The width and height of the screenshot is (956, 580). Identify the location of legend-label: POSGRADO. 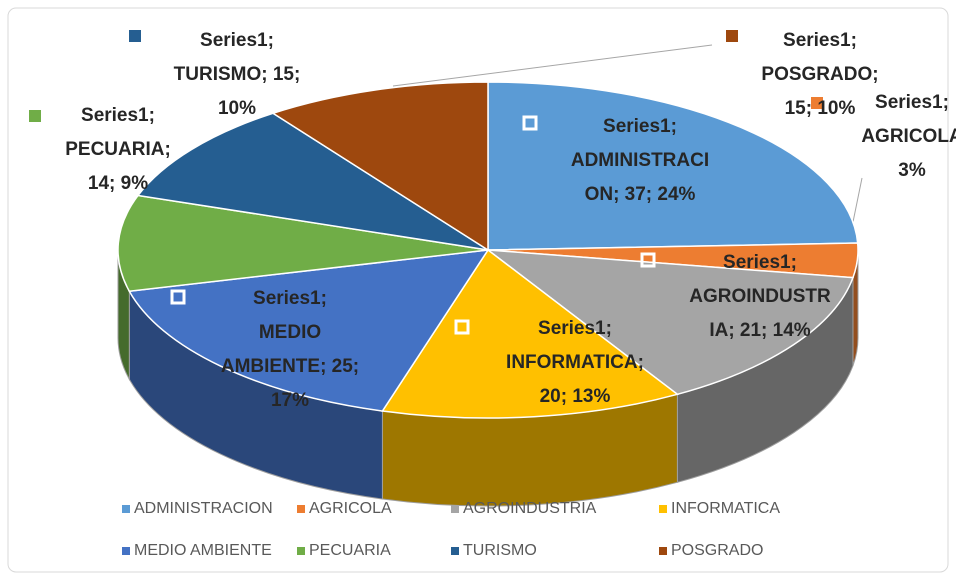
(717, 550).